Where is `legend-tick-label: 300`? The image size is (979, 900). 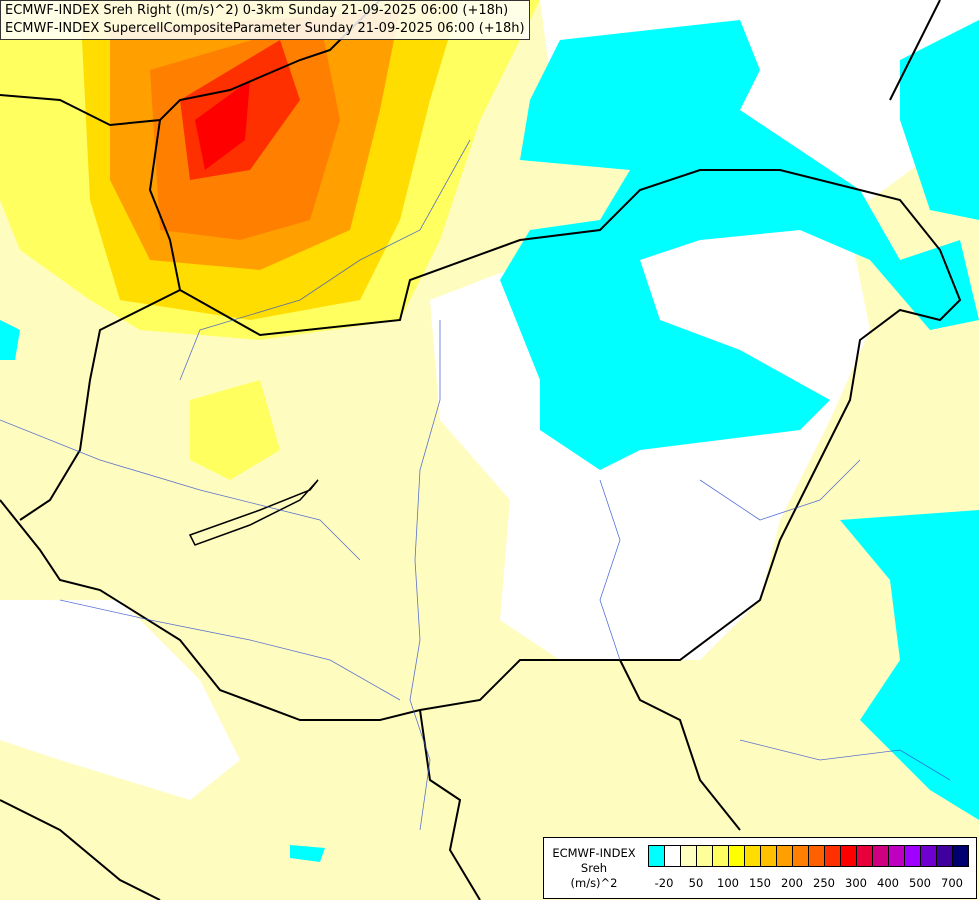 legend-tick-label: 300 is located at coordinates (856, 883).